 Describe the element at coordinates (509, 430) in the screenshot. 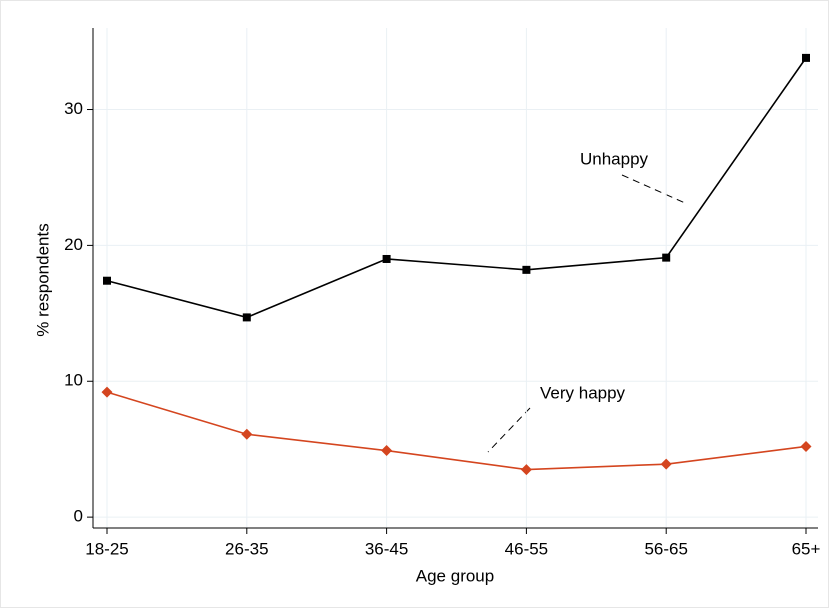

I see `annotation-leader` at that location.